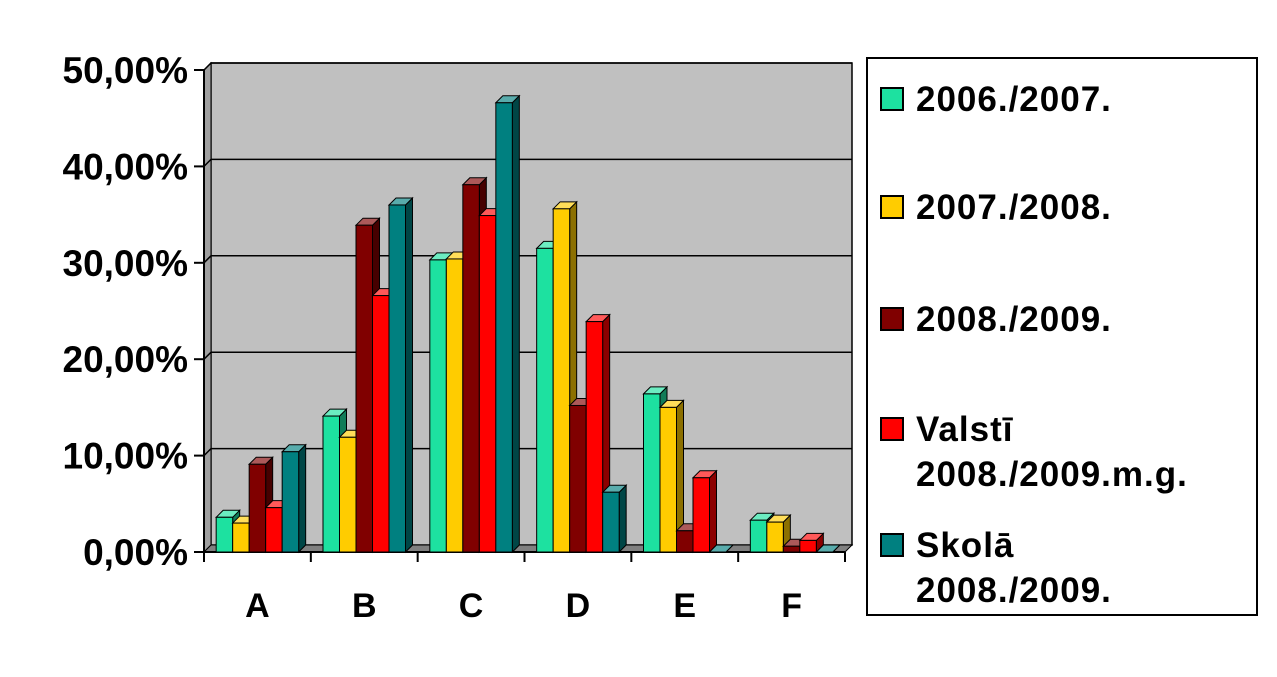  Describe the element at coordinates (207, 307) in the screenshot. I see `plot-side-wall` at that location.